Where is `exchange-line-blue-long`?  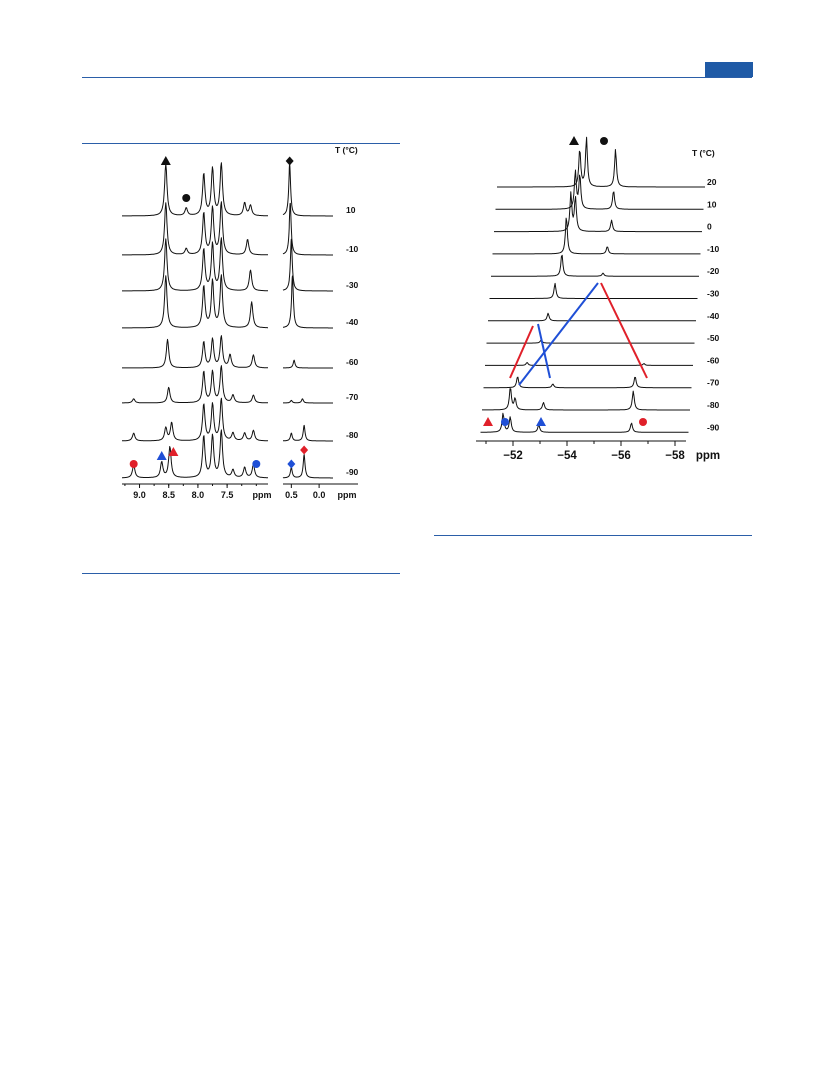 exchange-line-blue-long is located at coordinates (558, 334).